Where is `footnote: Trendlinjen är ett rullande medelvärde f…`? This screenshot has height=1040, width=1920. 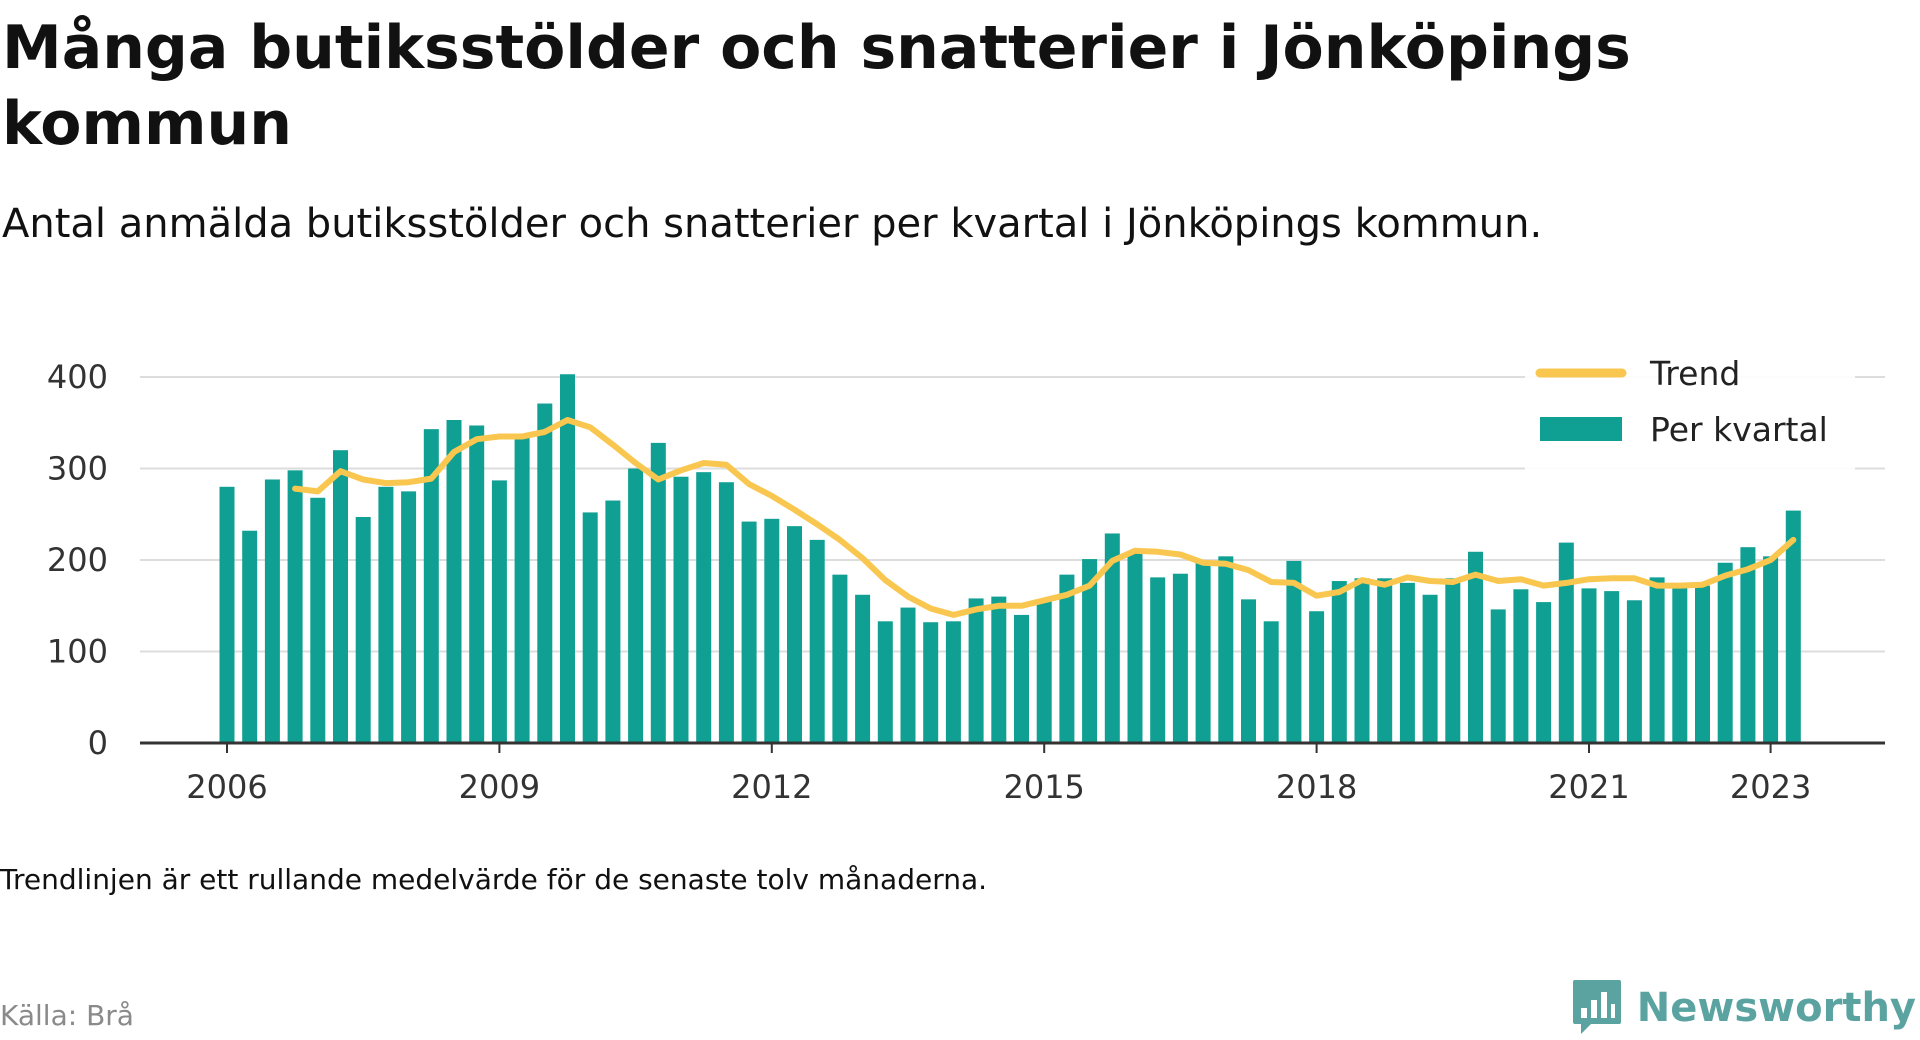 footnote: Trendlinjen är ett rullande medelvärde f… is located at coordinates (494, 879).